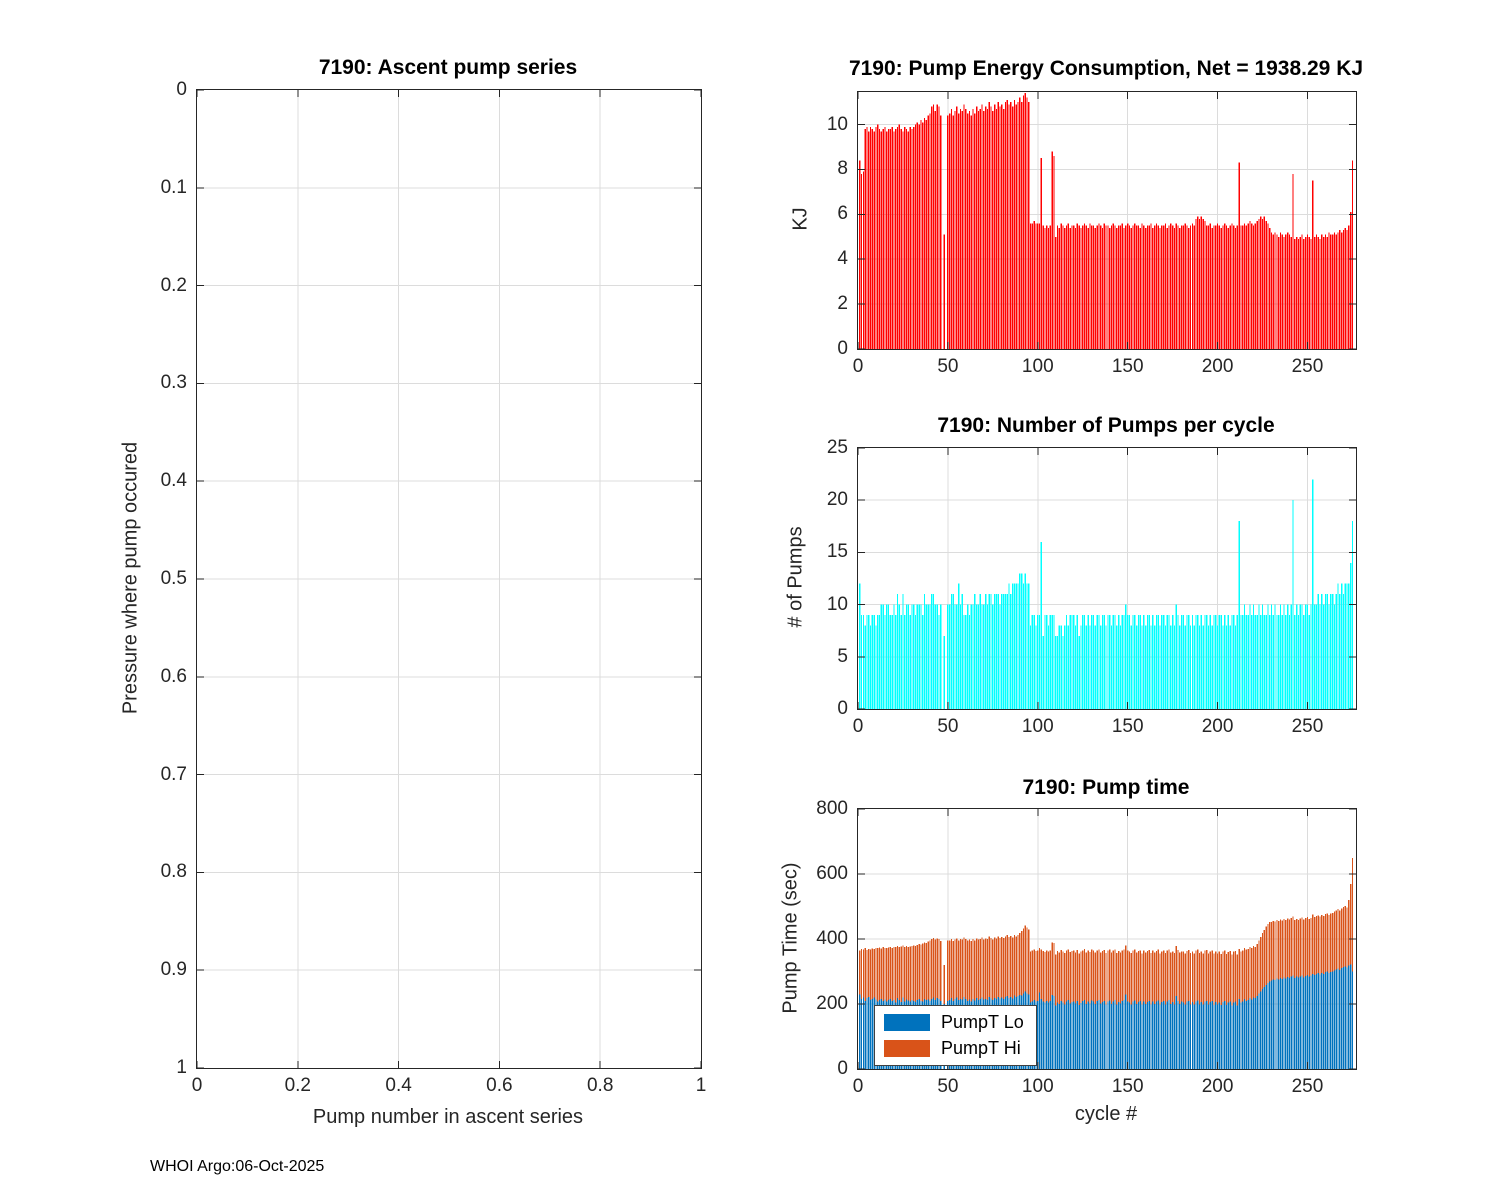 This screenshot has width=1500, height=1200. Describe the element at coordinates (1092, 234) in the screenshot. I see `energy-chart-plot-area: 0 50 100 150 200 250 0 2 4 6 8 10` at that location.